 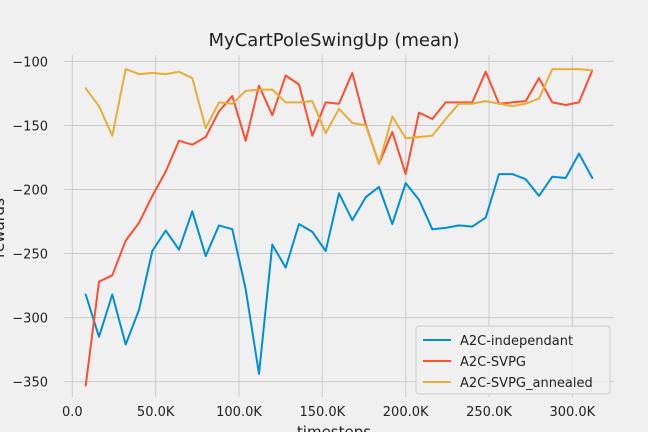 What do you see at coordinates (30, 62) in the screenshot?
I see `y-tick-label: −100` at bounding box center [30, 62].